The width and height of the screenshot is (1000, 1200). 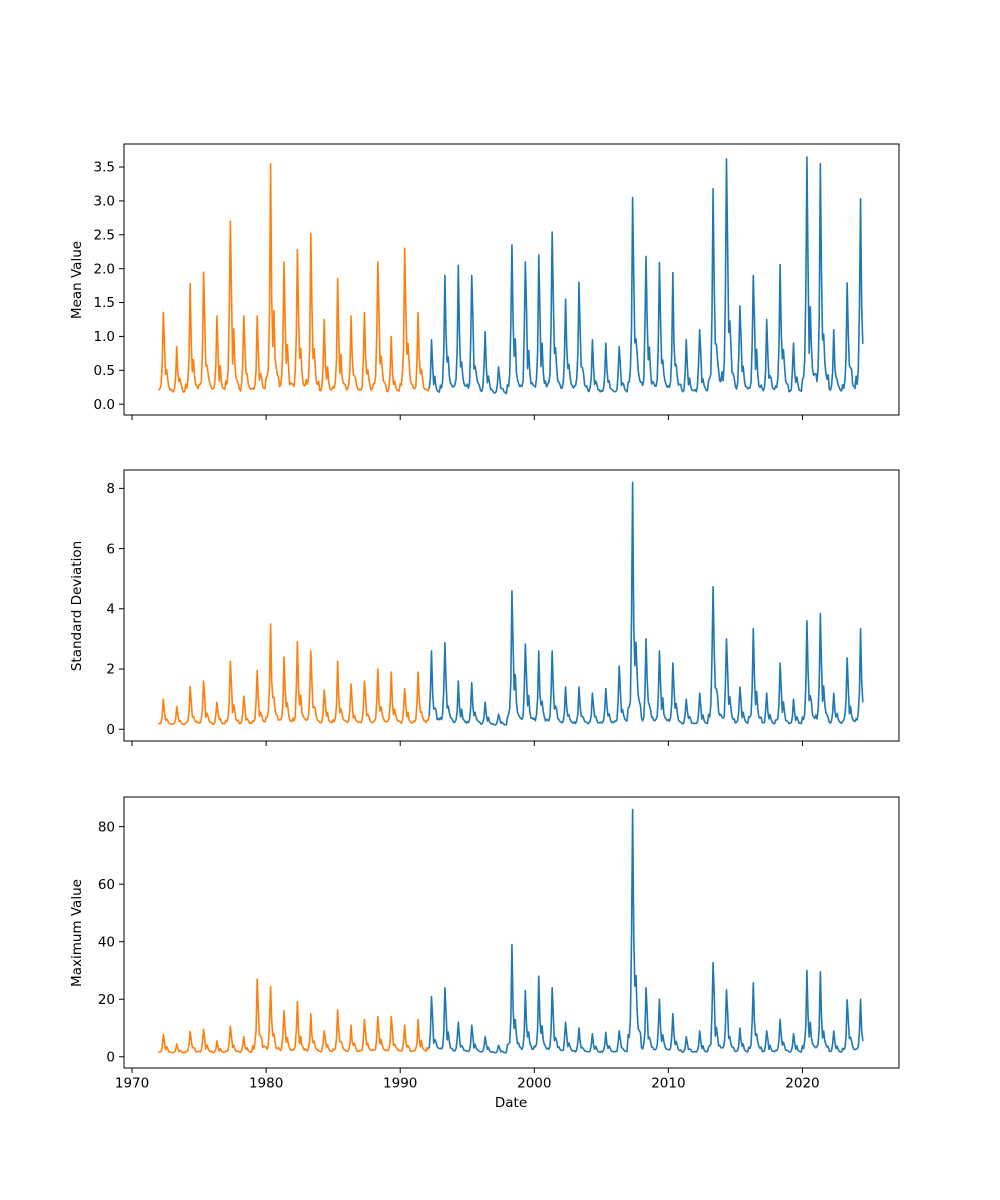 I want to click on svg-text: 8, so click(x=110, y=489).